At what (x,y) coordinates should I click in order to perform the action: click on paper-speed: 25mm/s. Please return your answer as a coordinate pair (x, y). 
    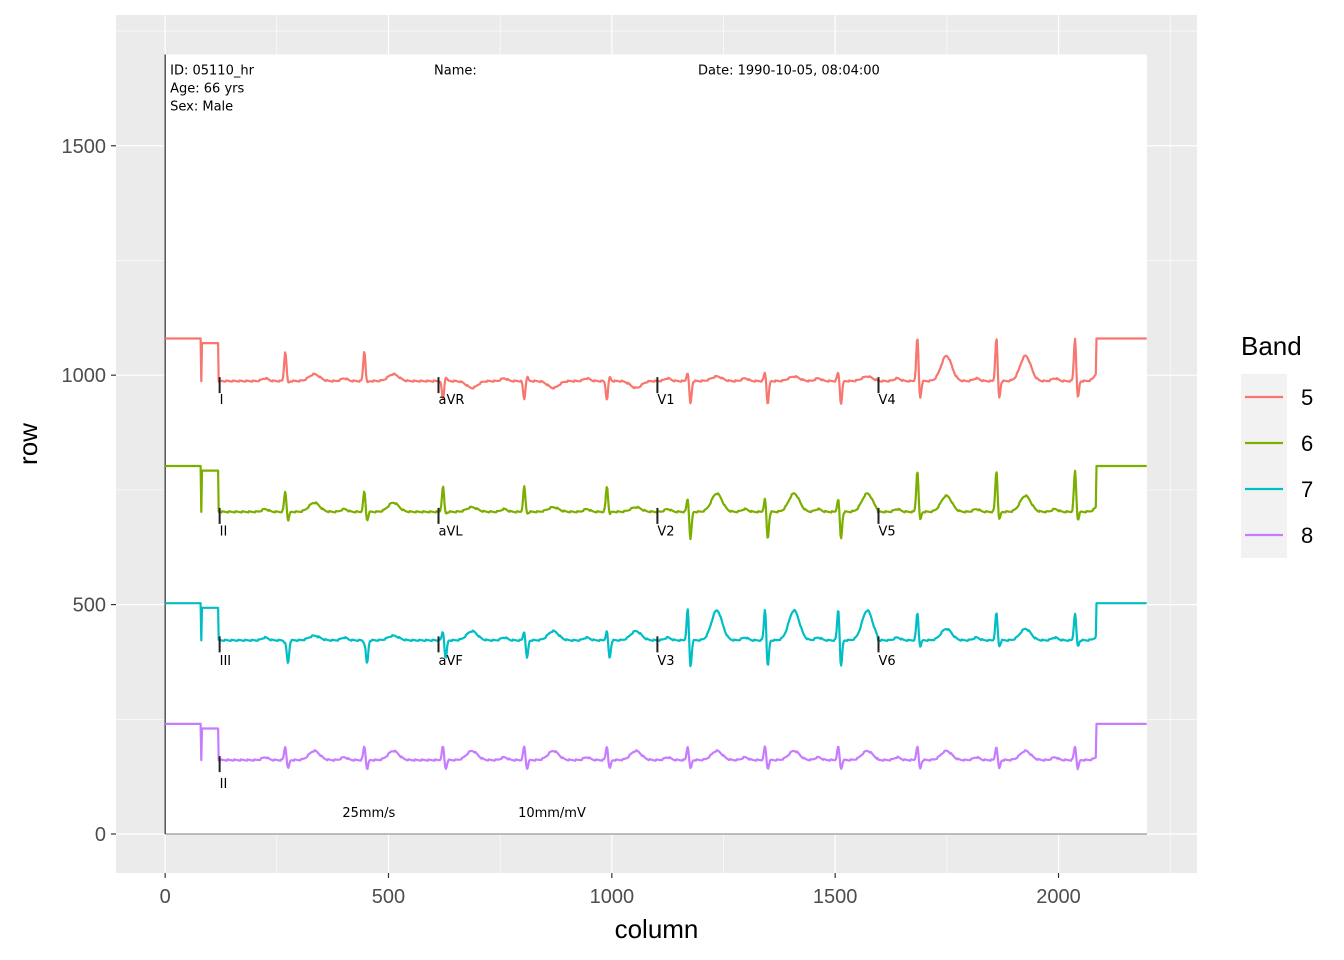
    Looking at the image, I should click on (368, 813).